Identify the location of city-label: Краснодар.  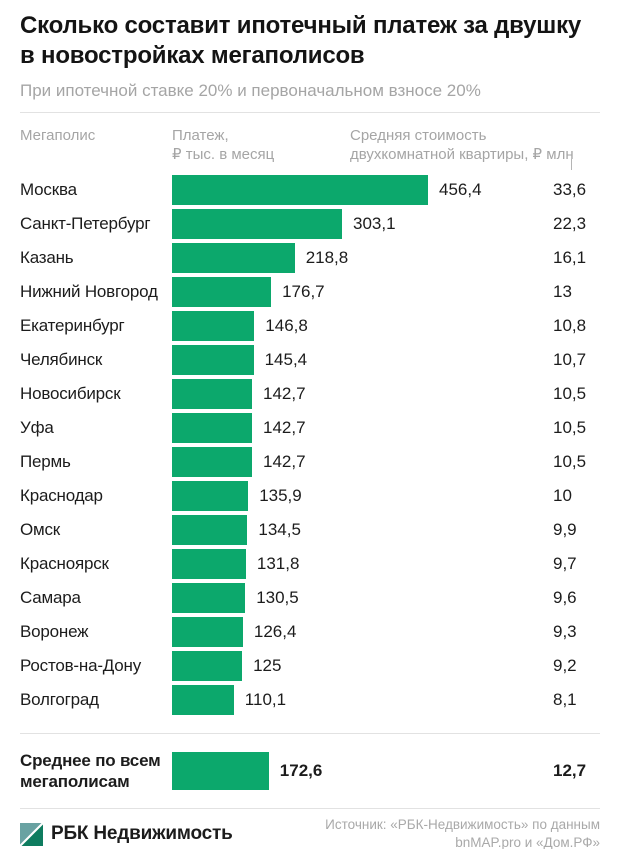
(61, 495).